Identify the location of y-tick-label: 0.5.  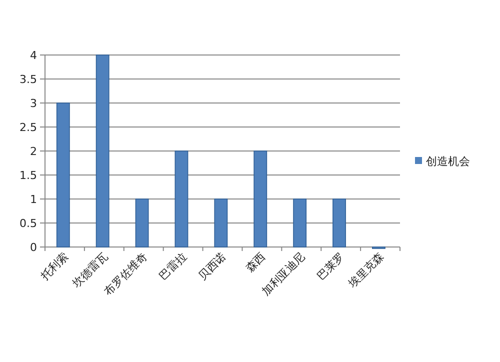
(28, 223).